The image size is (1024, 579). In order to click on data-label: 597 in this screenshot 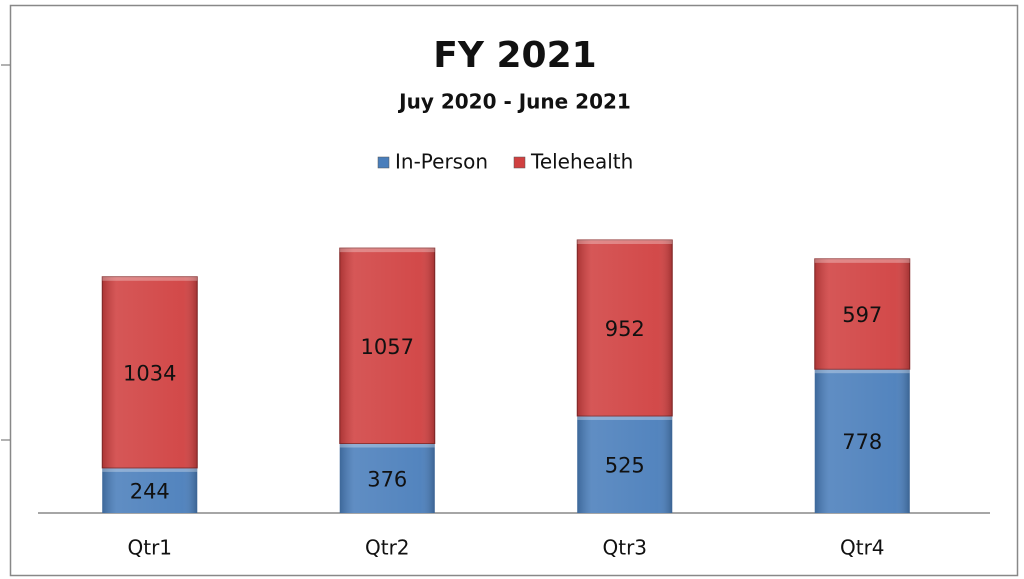, I will do `click(862, 315)`.